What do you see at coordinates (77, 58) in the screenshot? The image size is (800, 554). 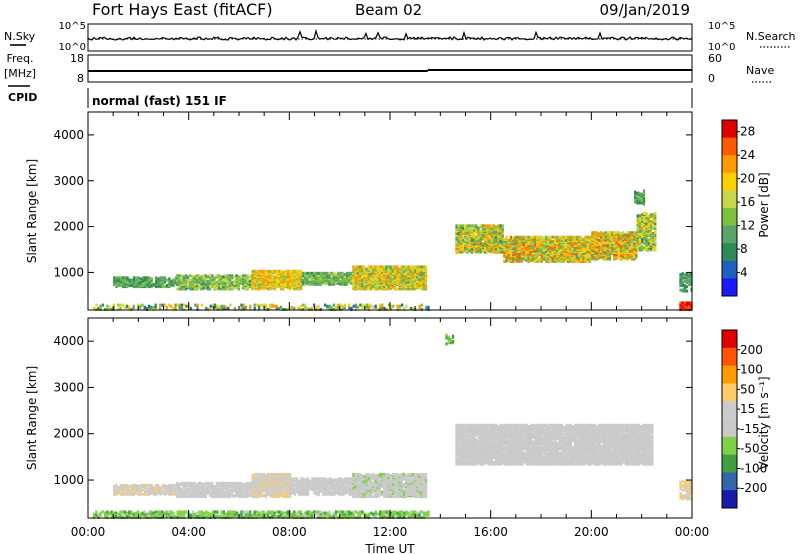 I see `freq-tick-top: 18` at bounding box center [77, 58].